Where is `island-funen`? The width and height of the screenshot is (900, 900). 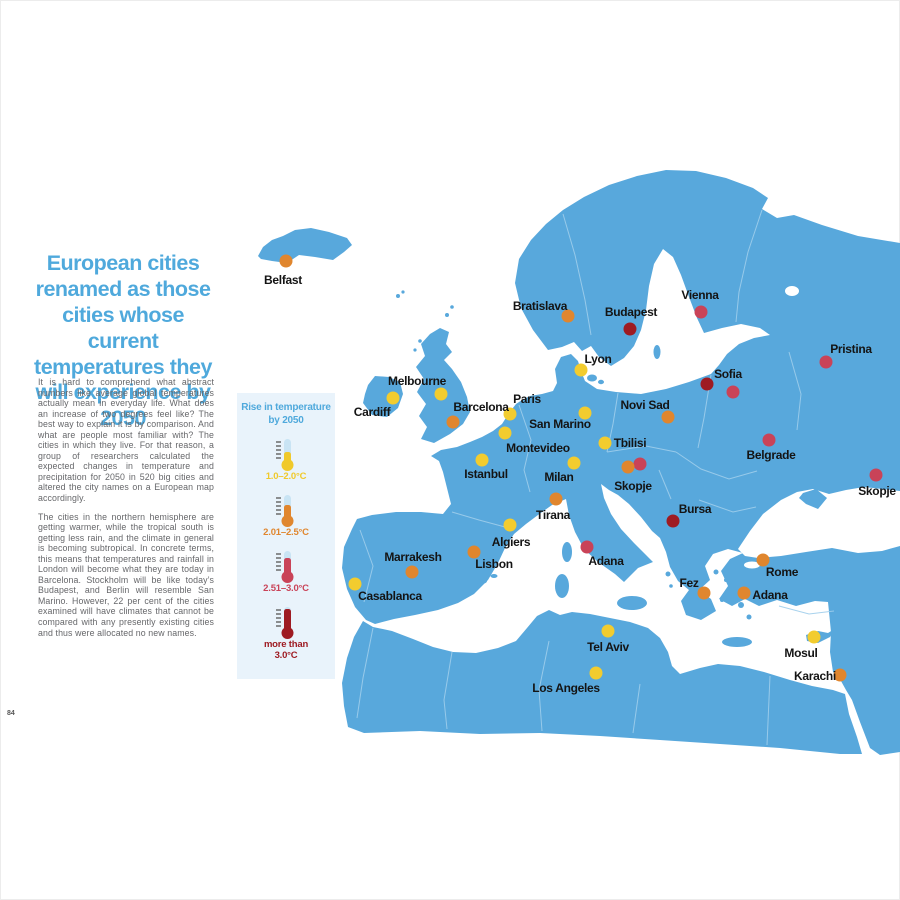
island-funen is located at coordinates (601, 382).